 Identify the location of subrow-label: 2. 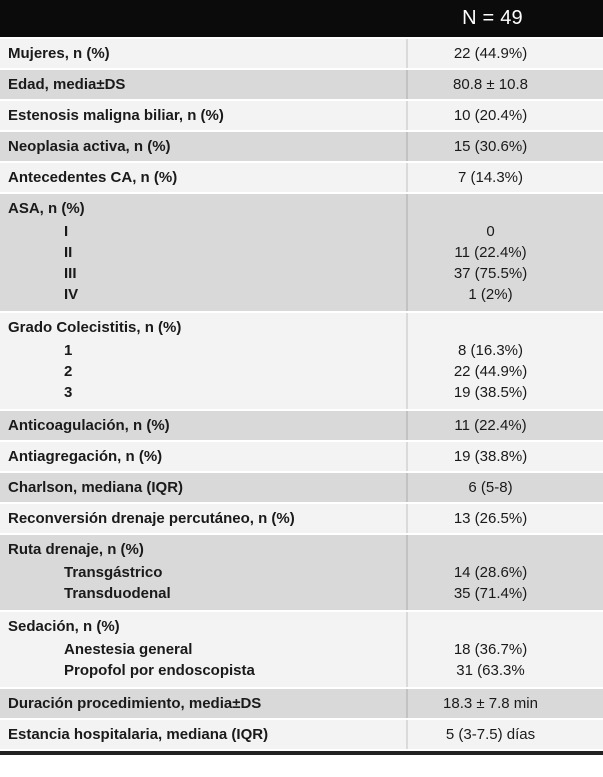
(68, 371).